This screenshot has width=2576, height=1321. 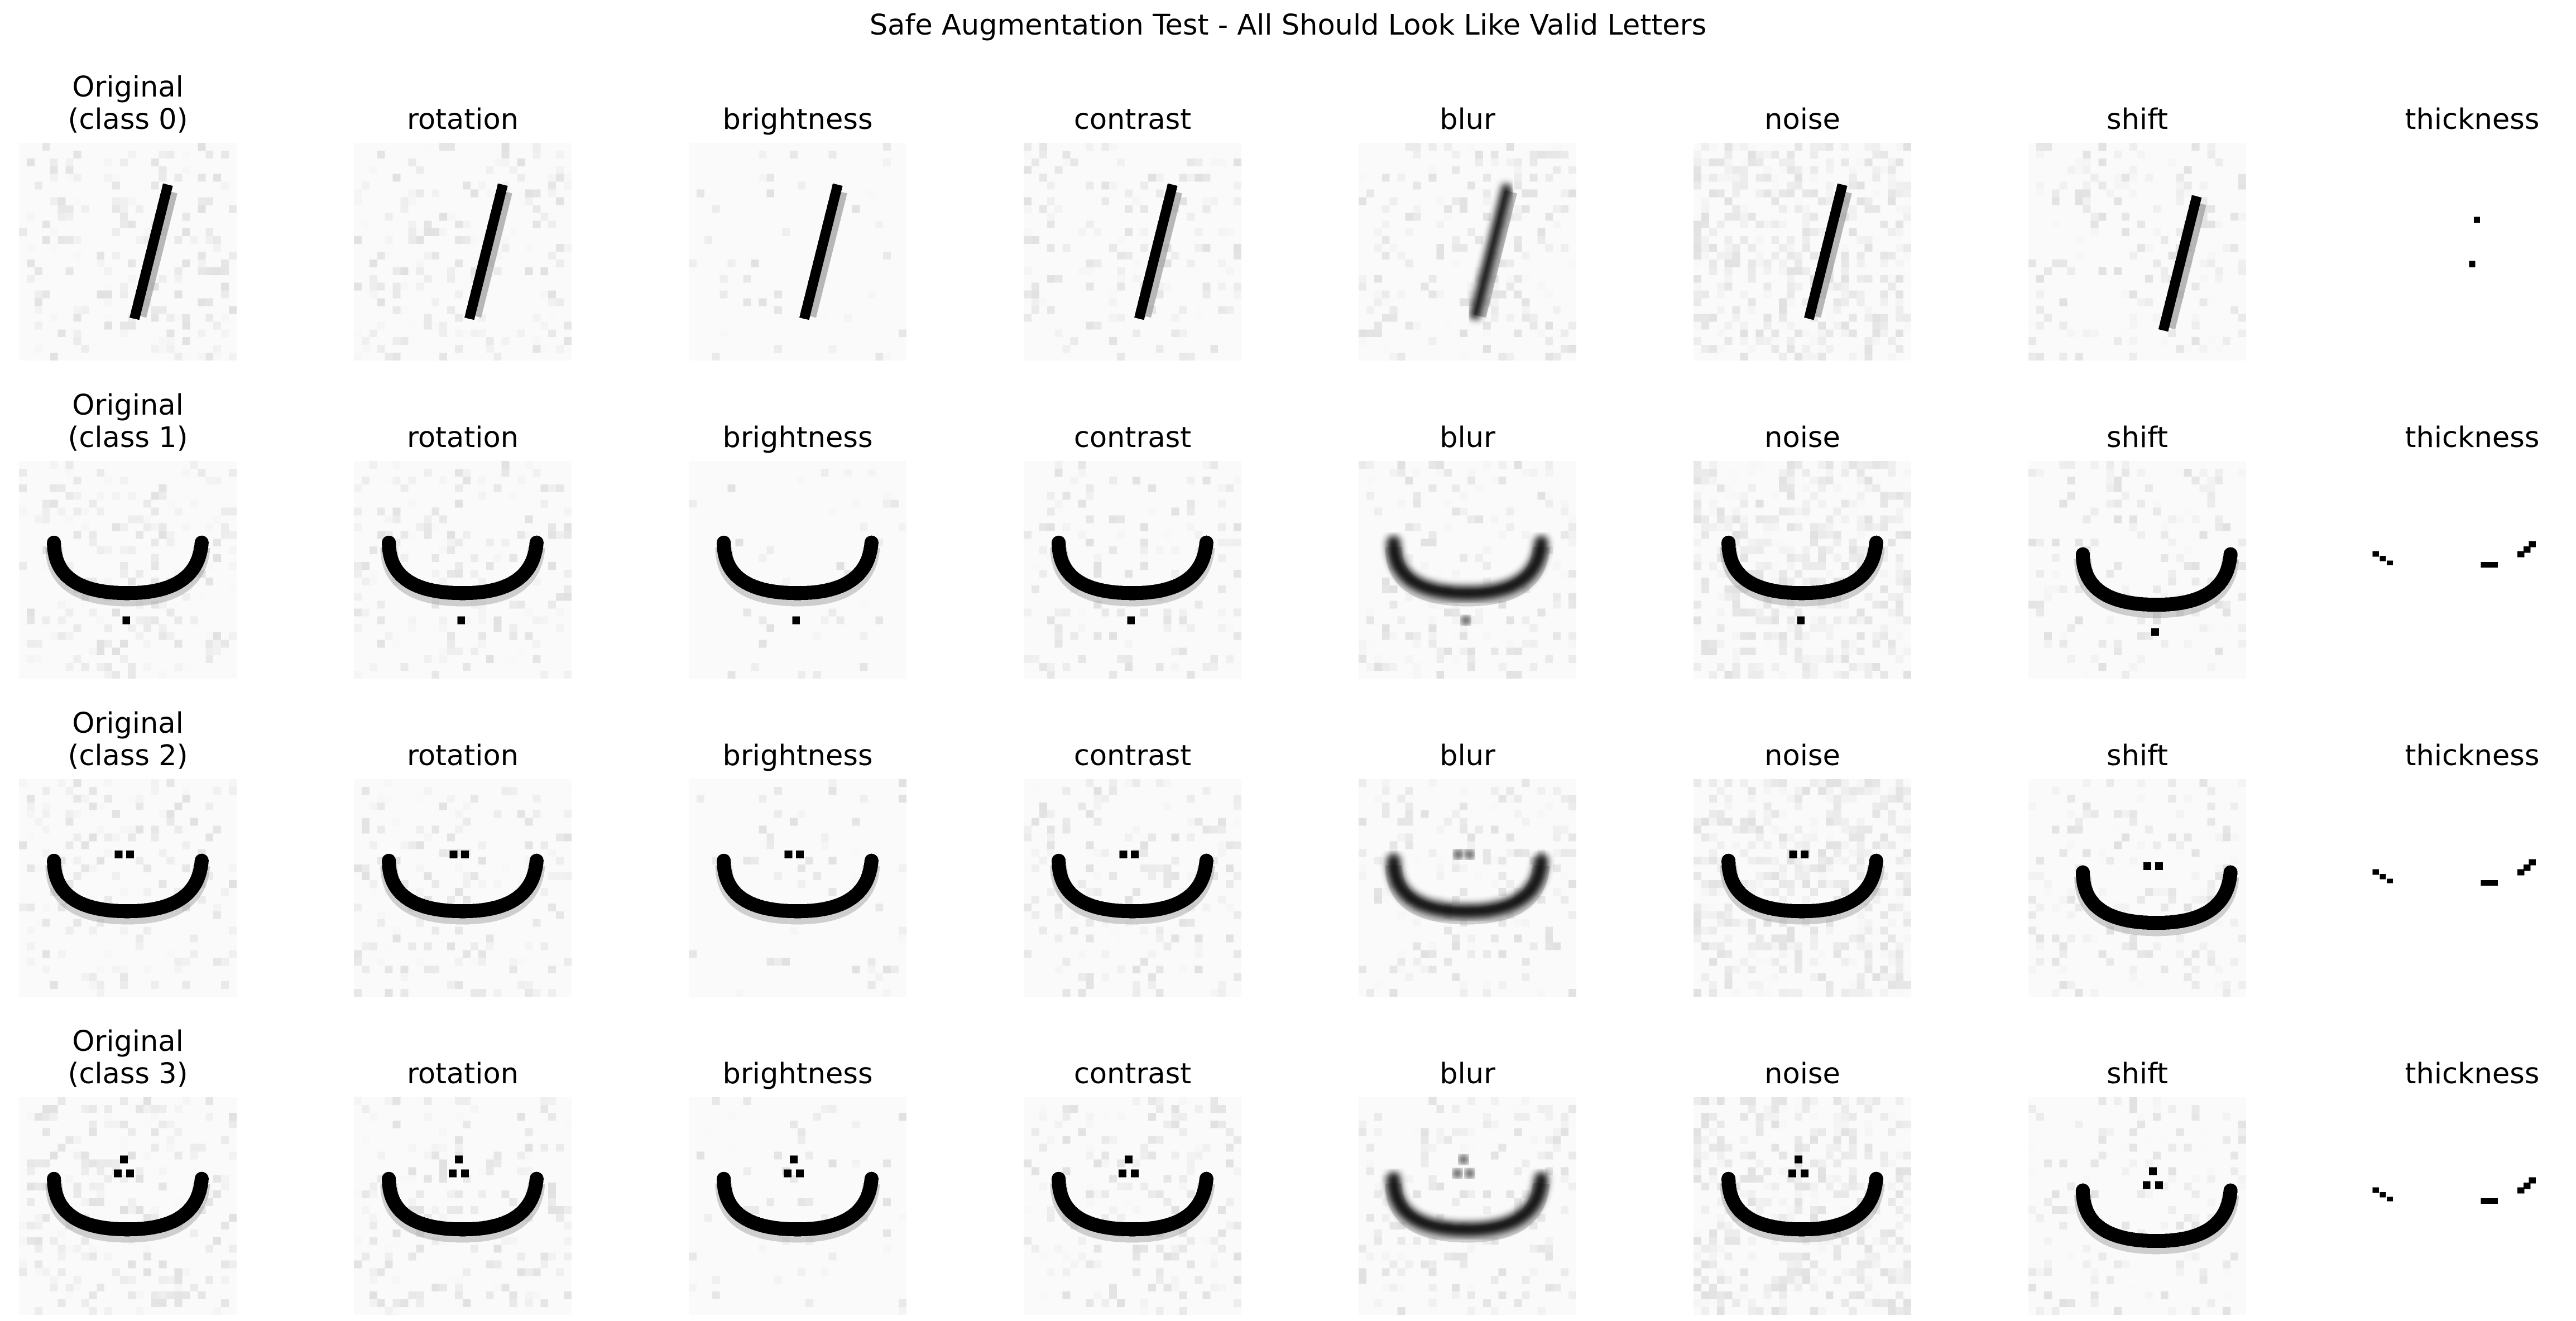 What do you see at coordinates (128, 755) in the screenshot?
I see `row-title-line2: (class 2)` at bounding box center [128, 755].